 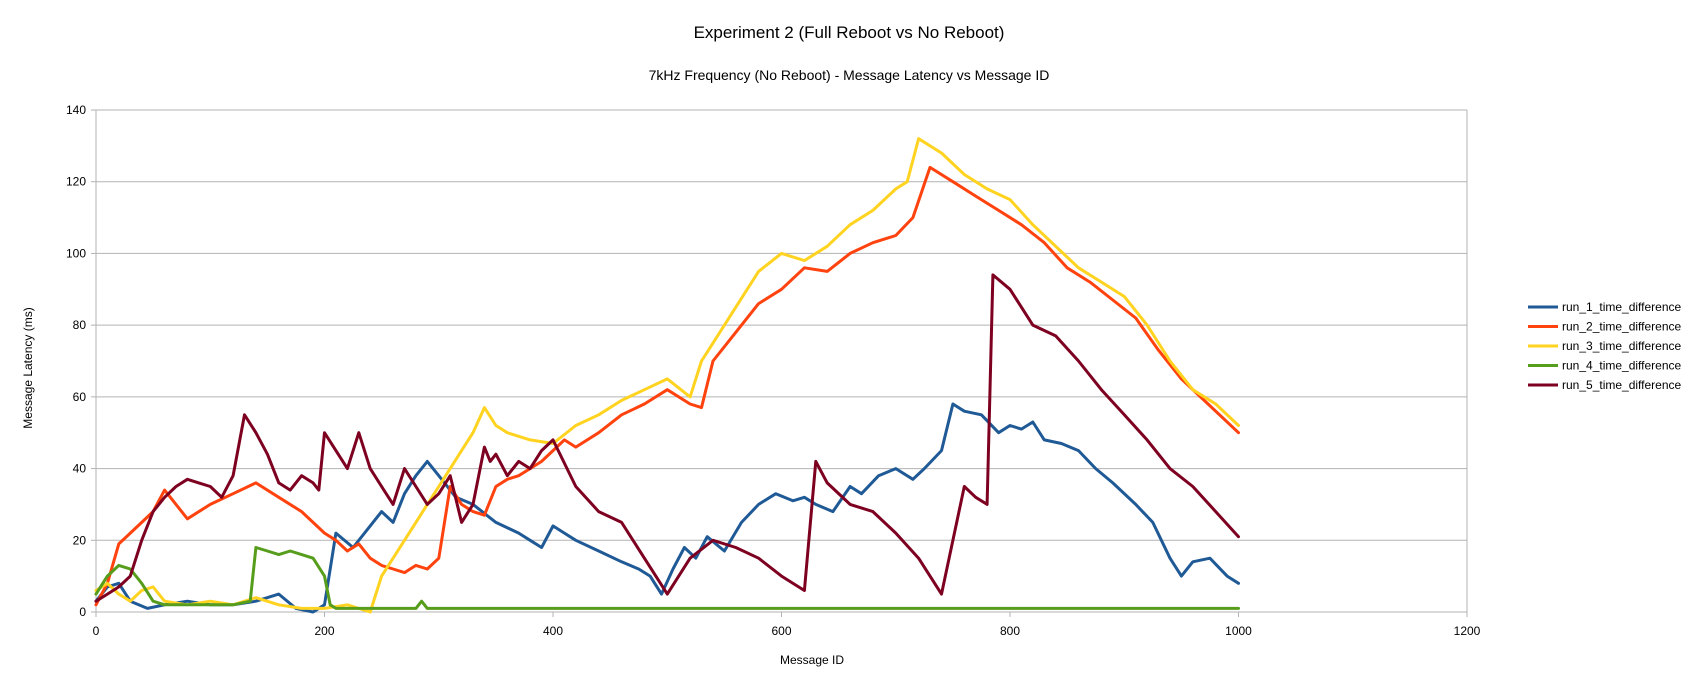 I want to click on y-tick-label: 40, so click(x=80, y=469).